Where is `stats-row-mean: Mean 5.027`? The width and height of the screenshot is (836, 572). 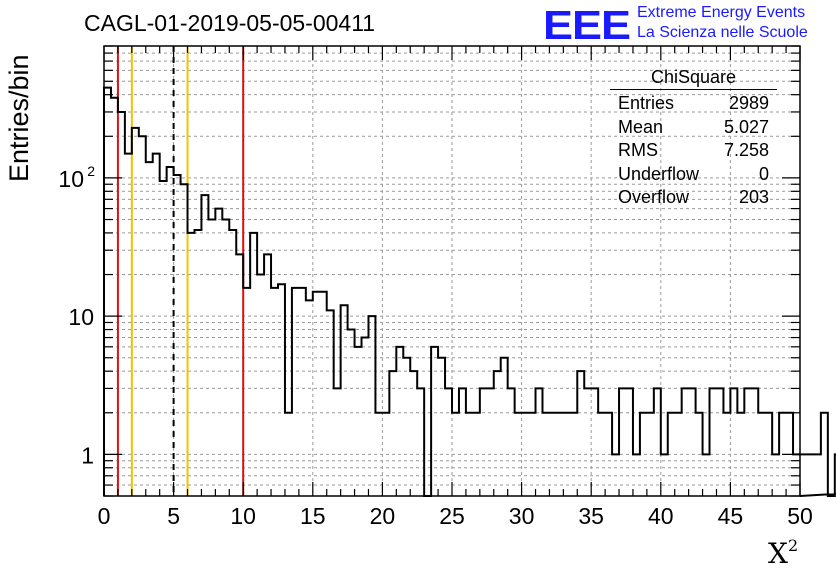 stats-row-mean: Mean 5.027 is located at coordinates (693, 128).